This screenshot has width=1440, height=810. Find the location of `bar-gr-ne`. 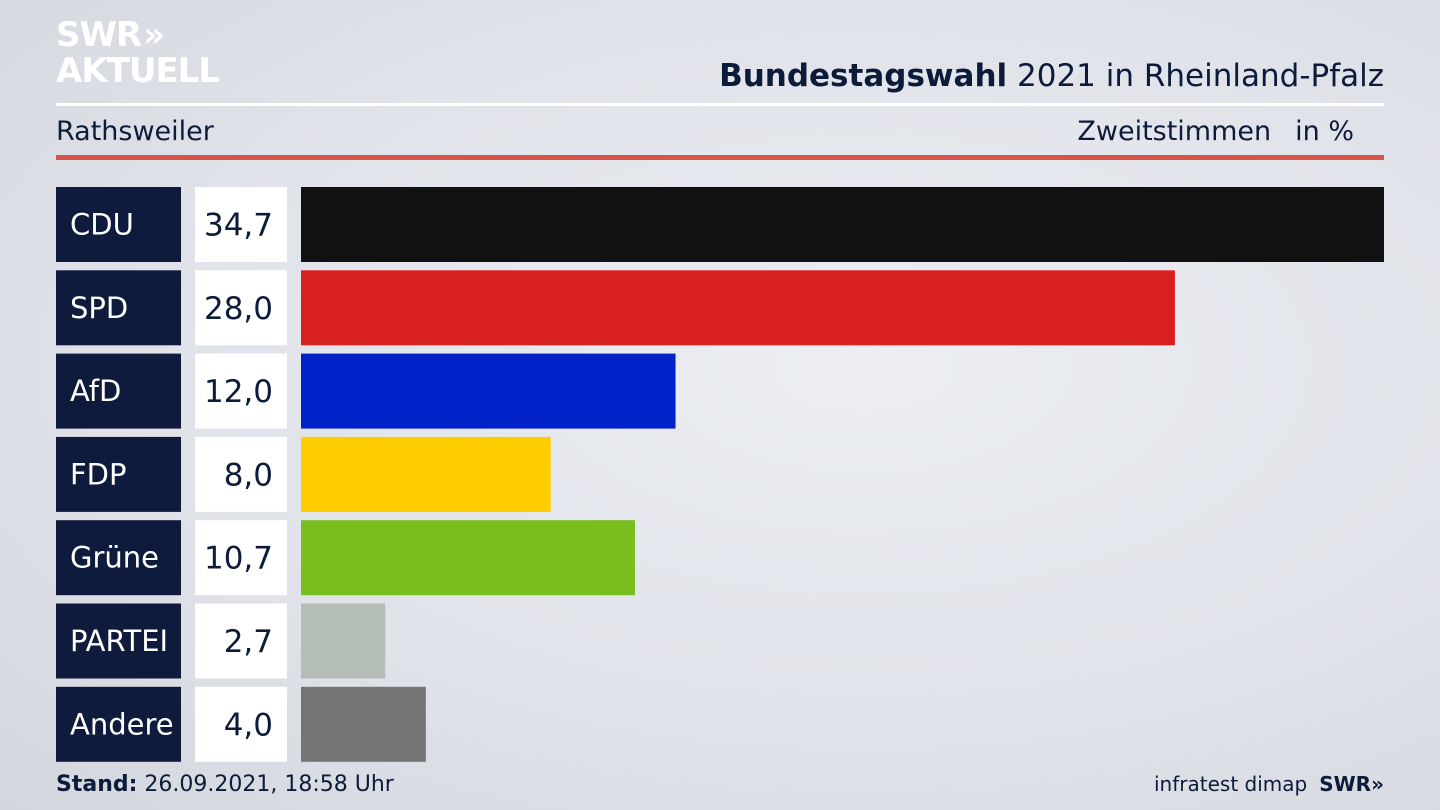

bar-gr-ne is located at coordinates (468, 558).